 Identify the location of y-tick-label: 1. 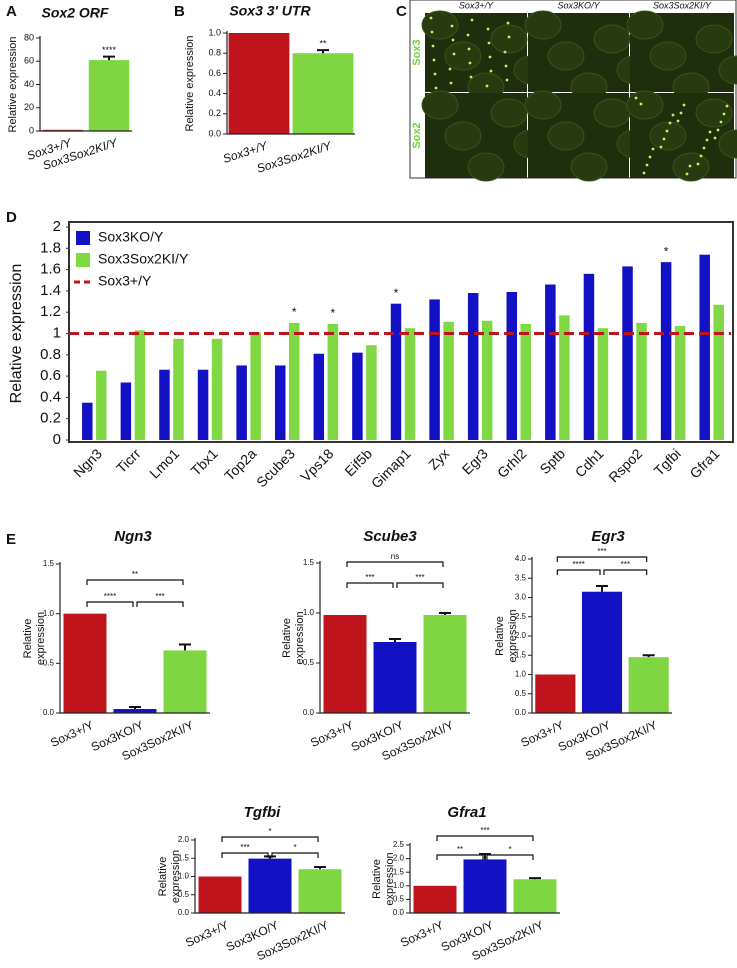
(57, 332).